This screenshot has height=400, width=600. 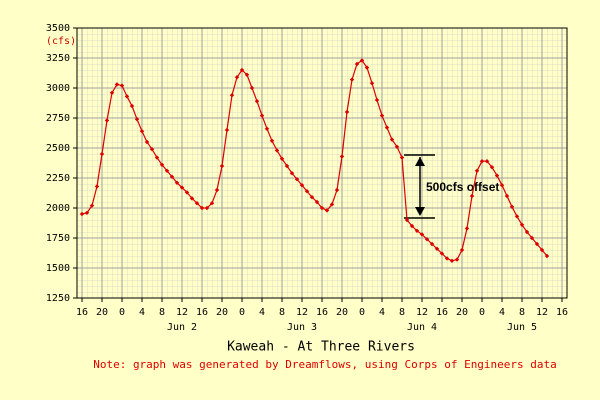 What do you see at coordinates (58, 268) in the screenshot?
I see `y-tick-label: 1500` at bounding box center [58, 268].